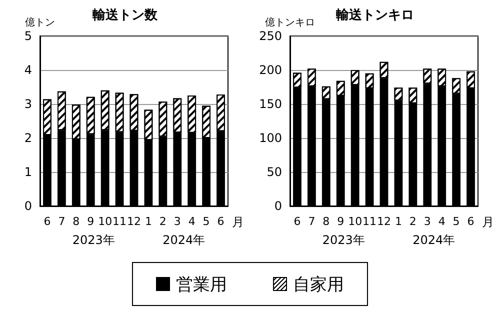 Image resolution: width=500 pixels, height=323 pixels. What do you see at coordinates (374, 15) in the screenshot?
I see `chart-title: 輸送トンキロ` at bounding box center [374, 15].